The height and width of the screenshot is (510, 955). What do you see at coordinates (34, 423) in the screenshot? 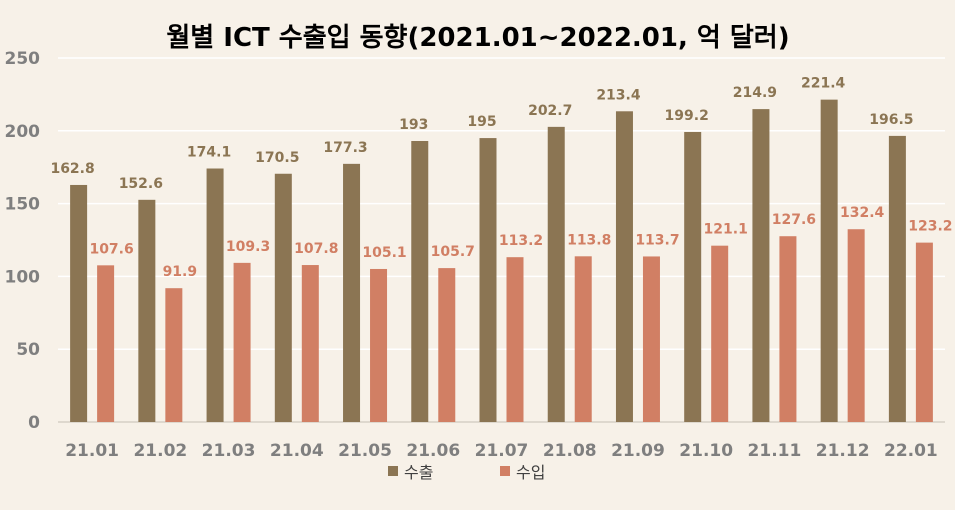
I see `y-tick-label: 0` at bounding box center [34, 423].